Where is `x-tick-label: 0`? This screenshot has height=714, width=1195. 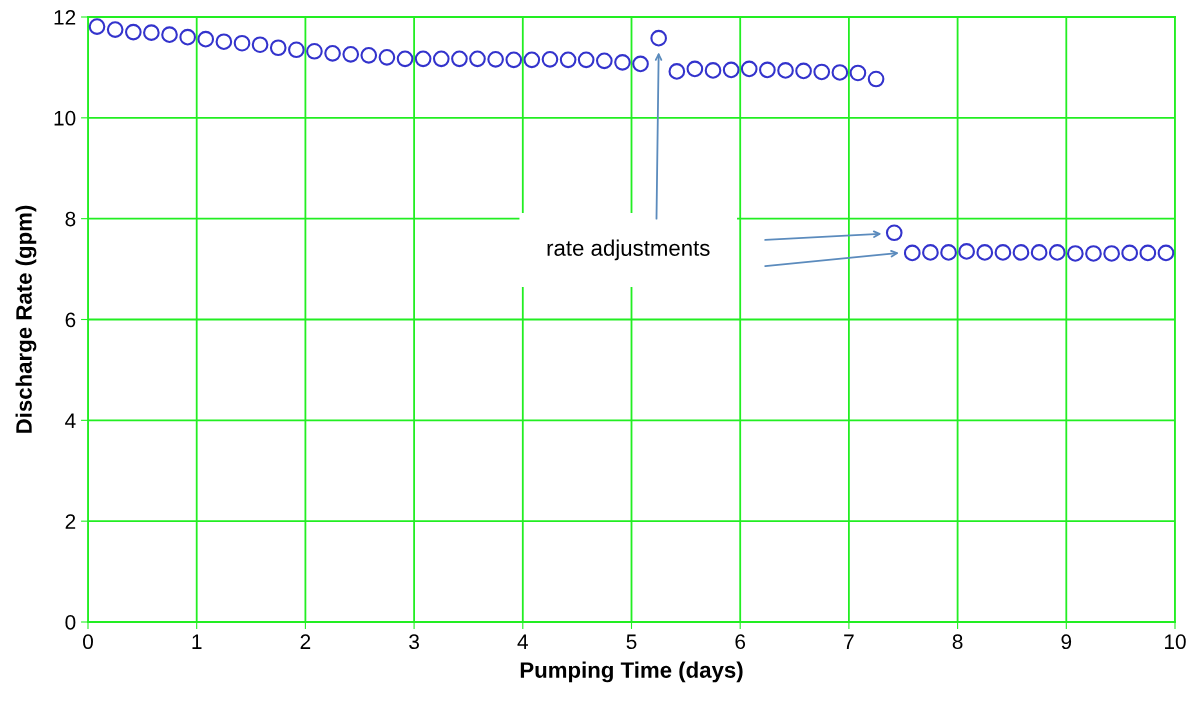 x-tick-label: 0 is located at coordinates (88, 642).